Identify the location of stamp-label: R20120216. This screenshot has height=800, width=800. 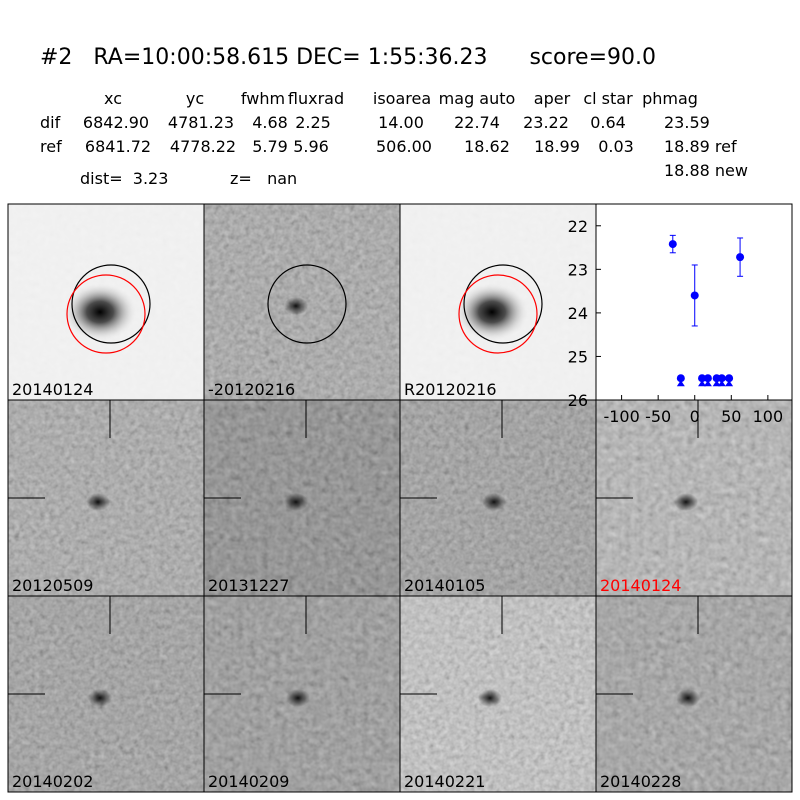
(450, 389).